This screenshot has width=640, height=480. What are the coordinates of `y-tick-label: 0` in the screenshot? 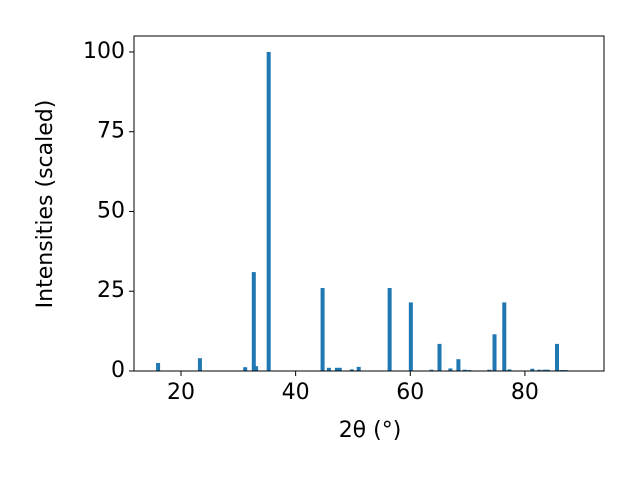 It's located at (118, 370).